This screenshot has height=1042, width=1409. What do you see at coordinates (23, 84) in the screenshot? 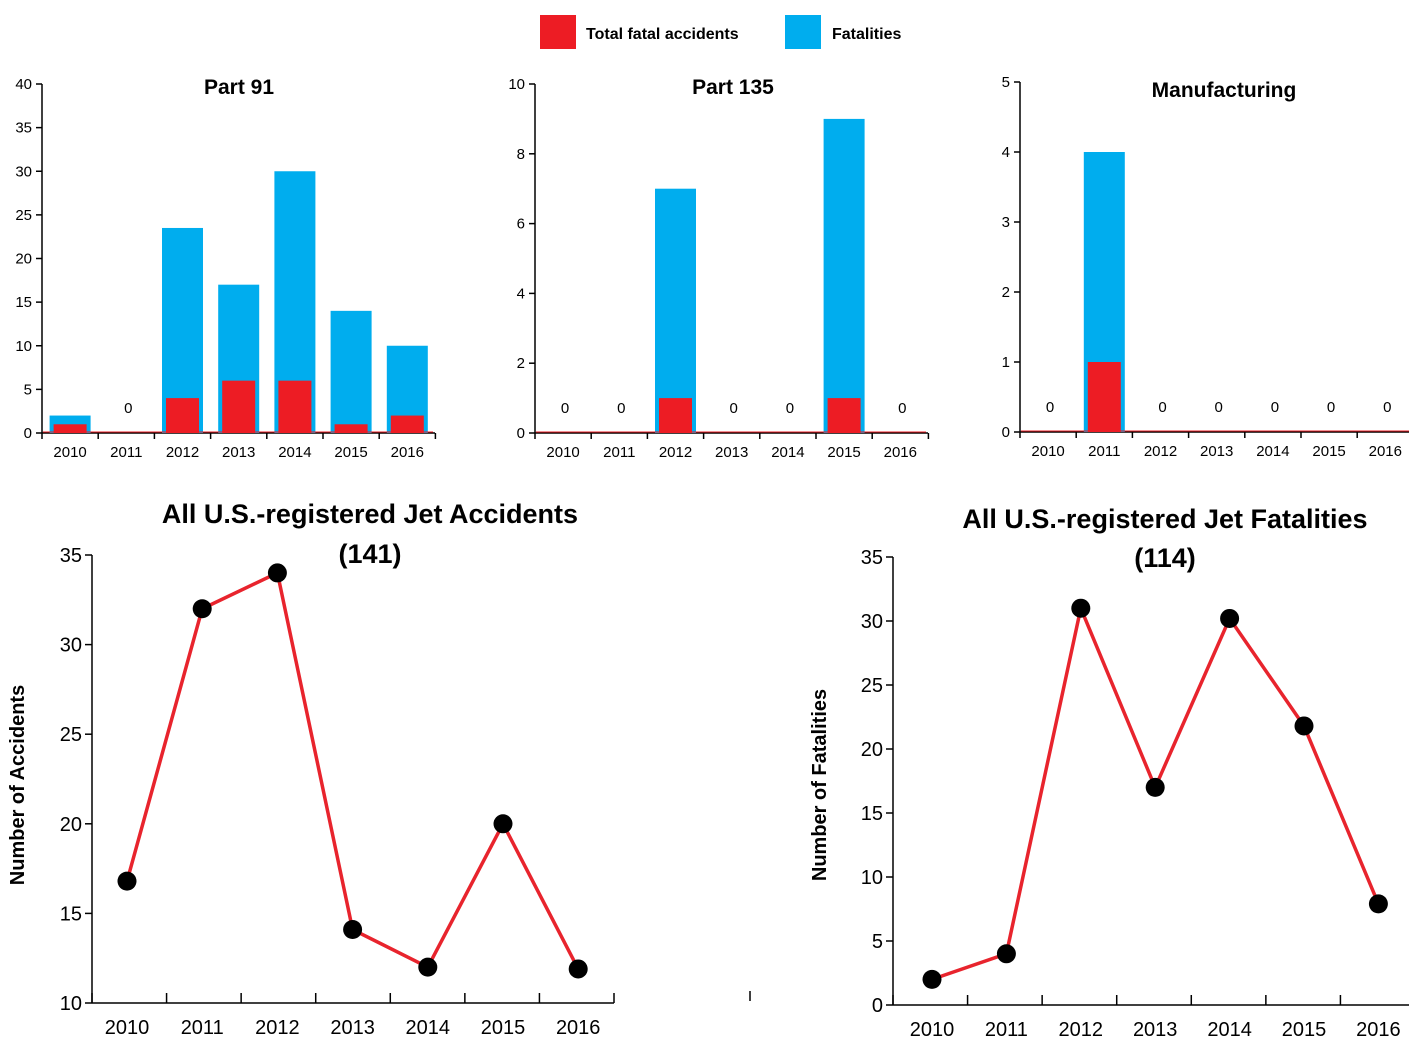
I see `part-91-y-tick-label: 40` at bounding box center [23, 84].